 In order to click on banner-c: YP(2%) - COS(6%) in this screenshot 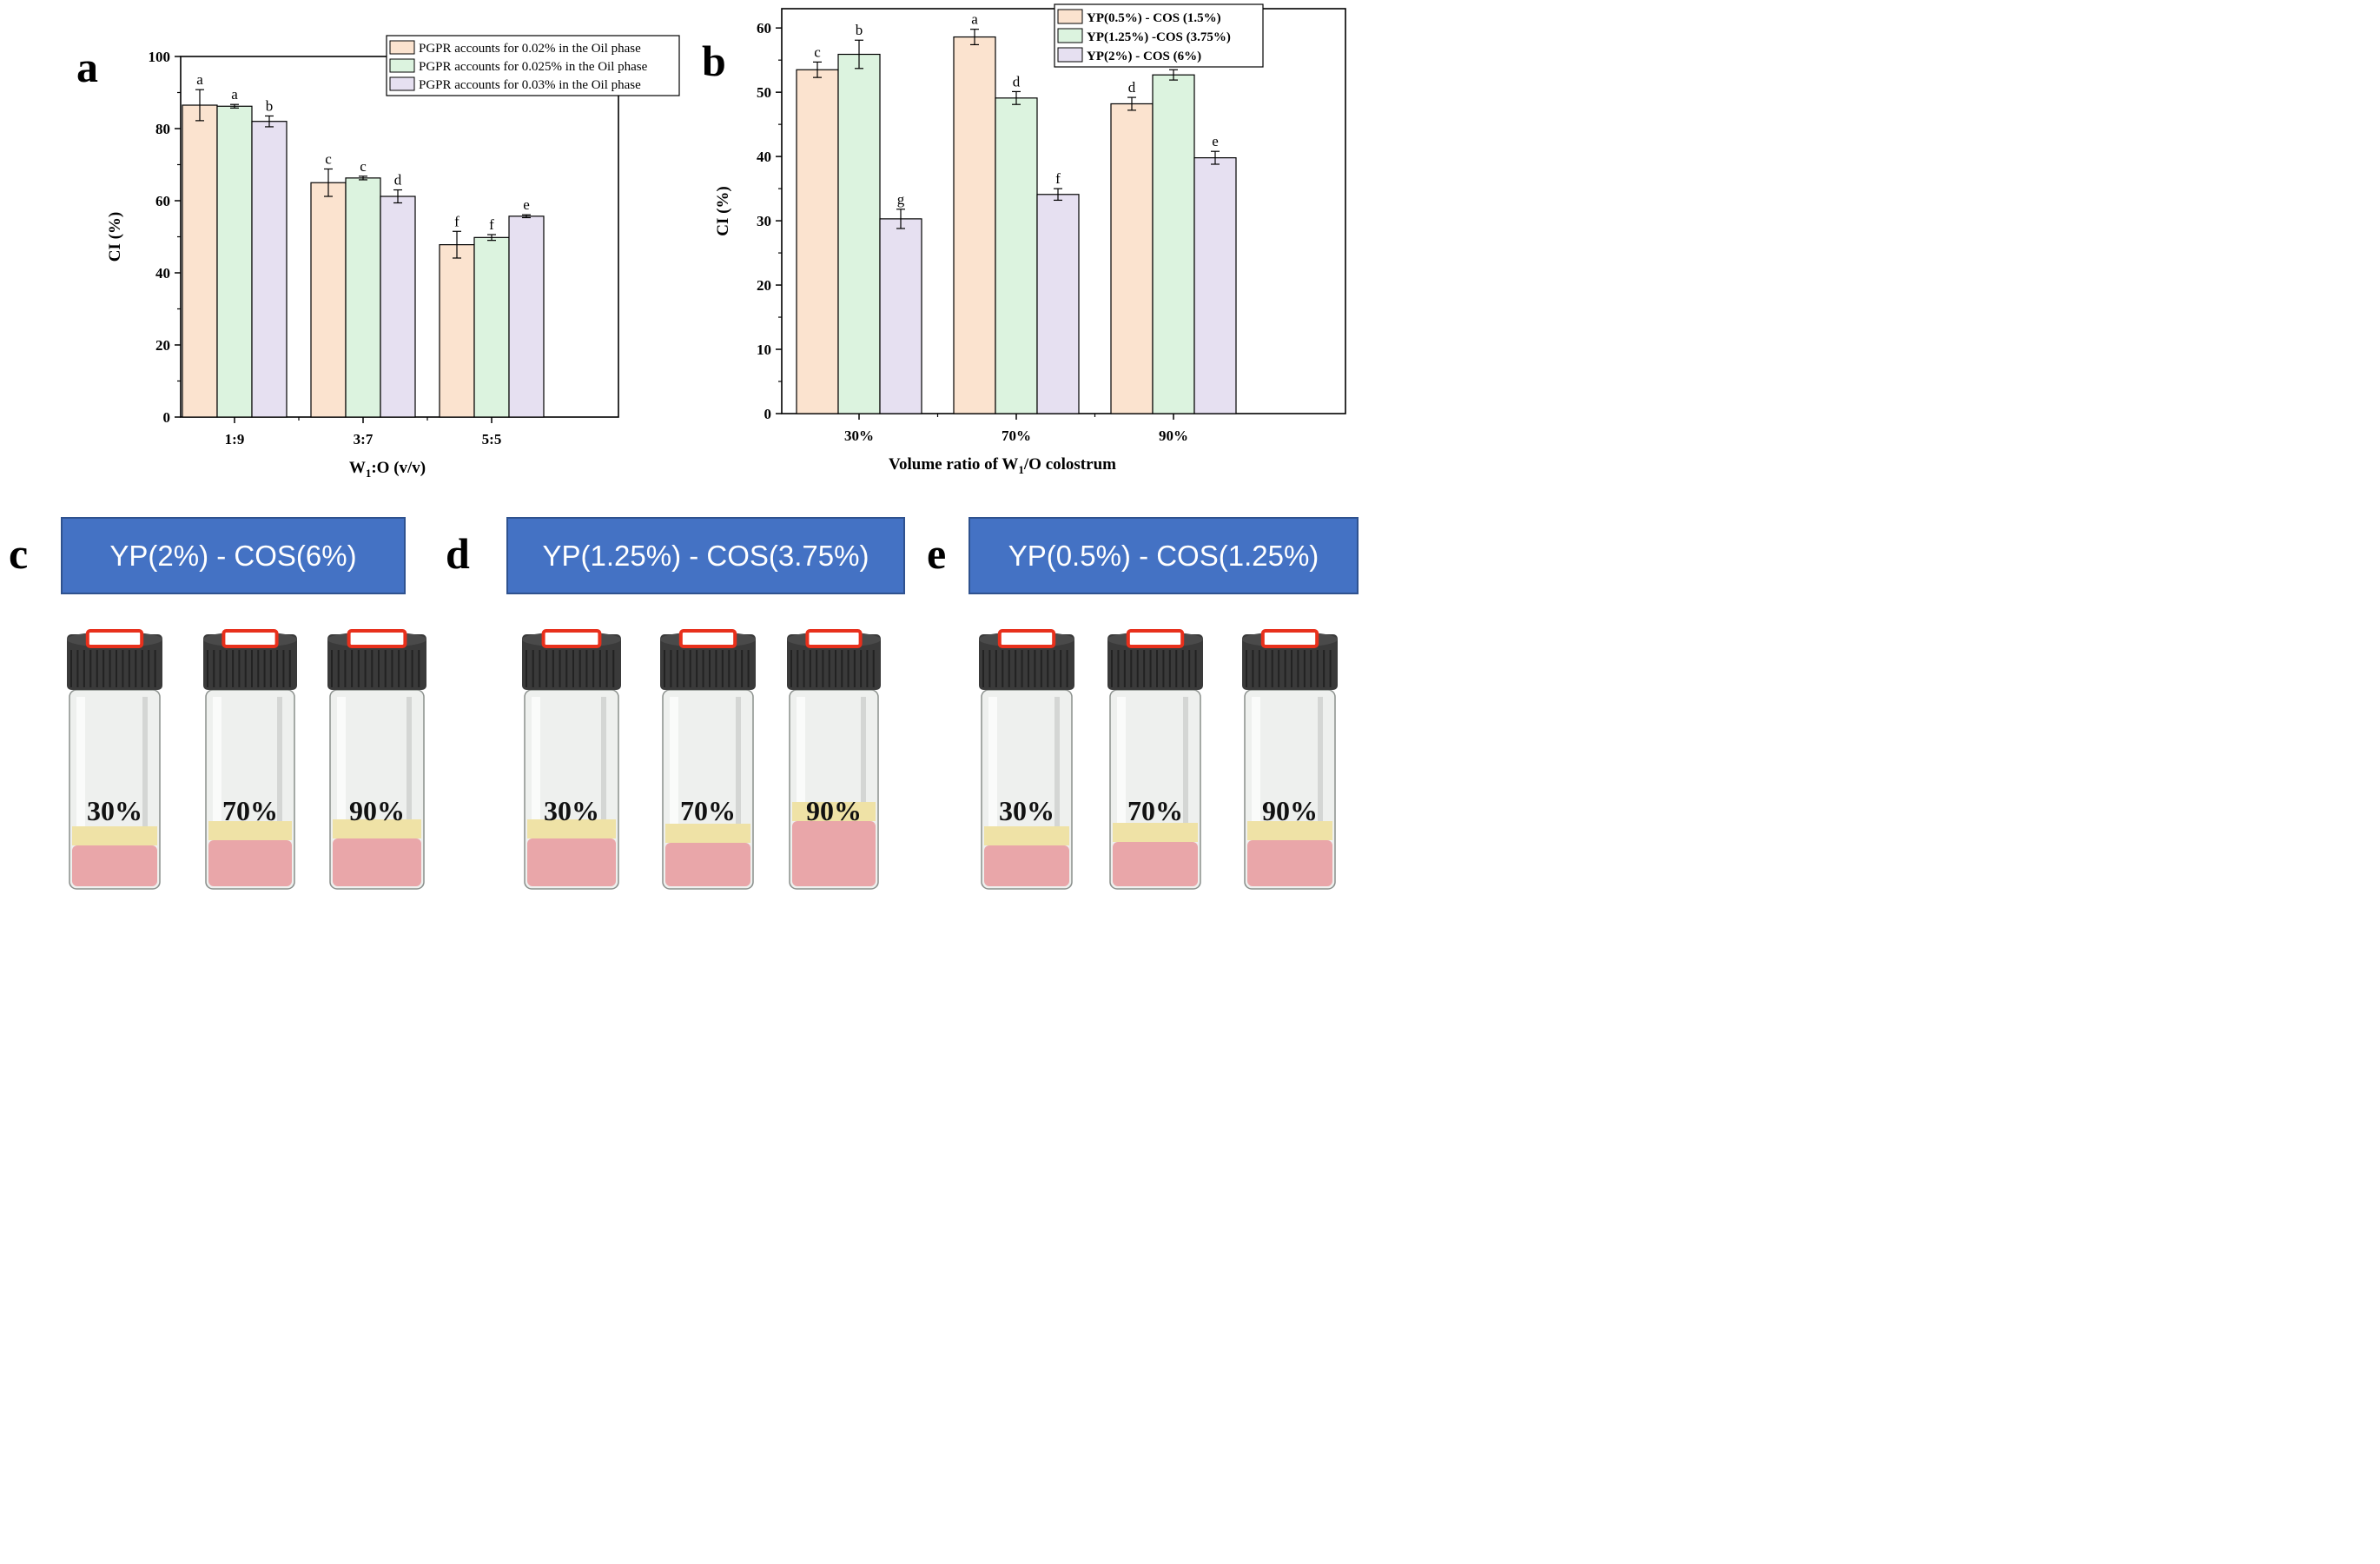, I will do `click(233, 555)`.